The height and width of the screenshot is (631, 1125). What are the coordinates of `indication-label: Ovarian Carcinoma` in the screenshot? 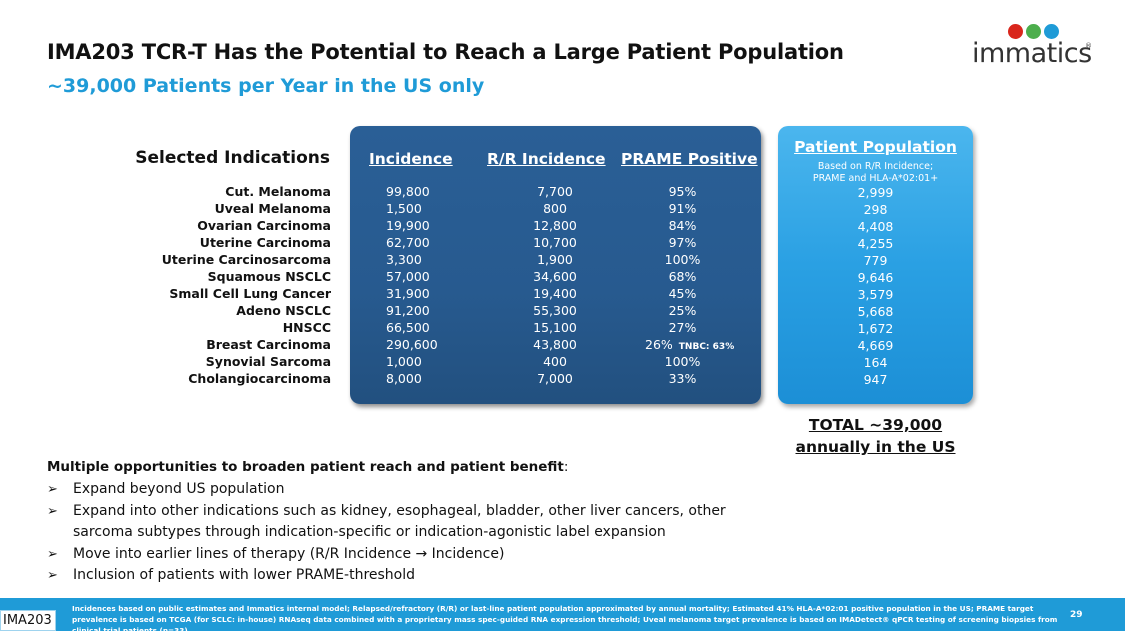 It's located at (264, 225).